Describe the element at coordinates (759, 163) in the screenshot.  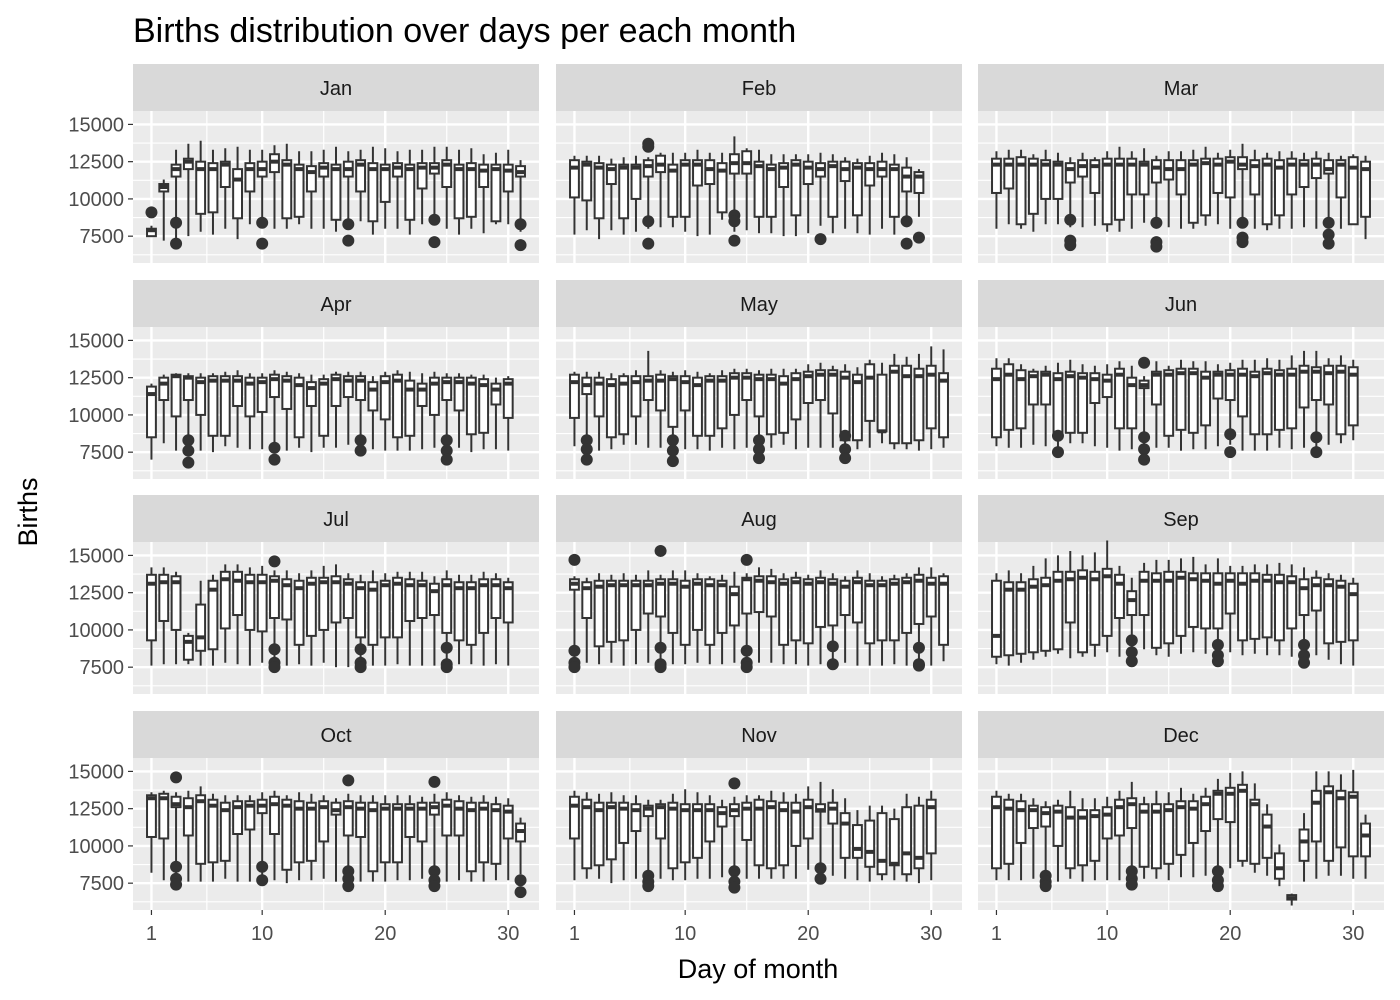
I see `facet-panel-feb: Feb` at that location.